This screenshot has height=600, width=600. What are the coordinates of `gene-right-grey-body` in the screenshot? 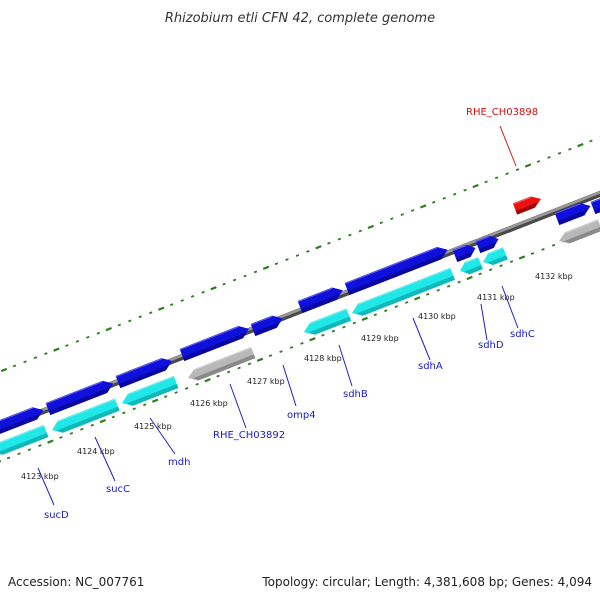 It's located at (579, 231).